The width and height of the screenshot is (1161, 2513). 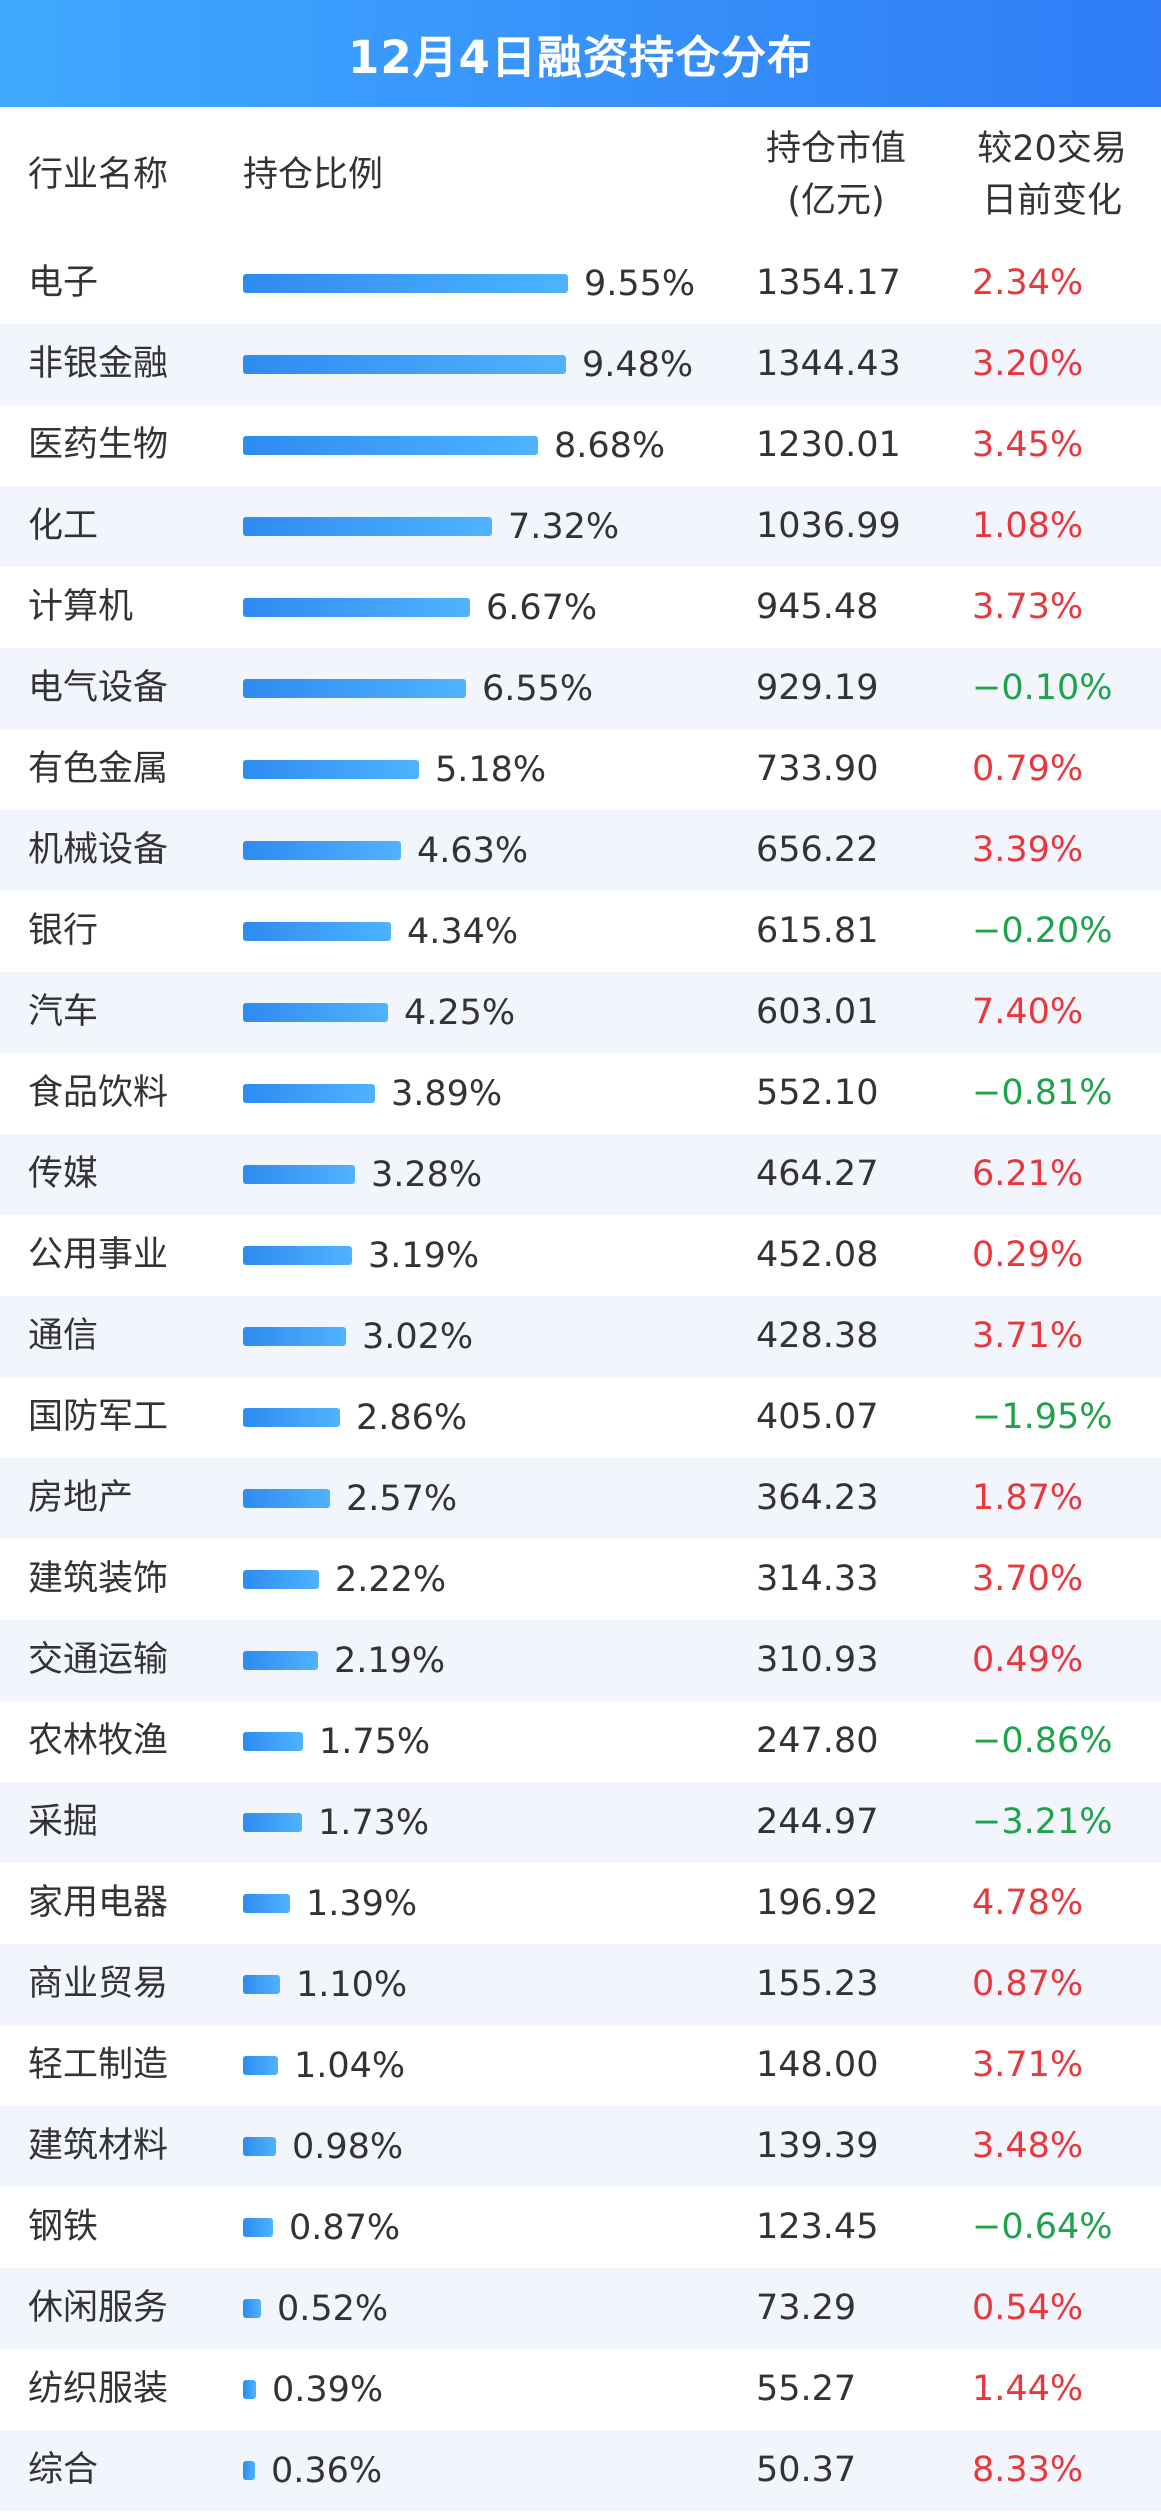 I want to click on change-value: −3.21%, so click(x=1042, y=1822).